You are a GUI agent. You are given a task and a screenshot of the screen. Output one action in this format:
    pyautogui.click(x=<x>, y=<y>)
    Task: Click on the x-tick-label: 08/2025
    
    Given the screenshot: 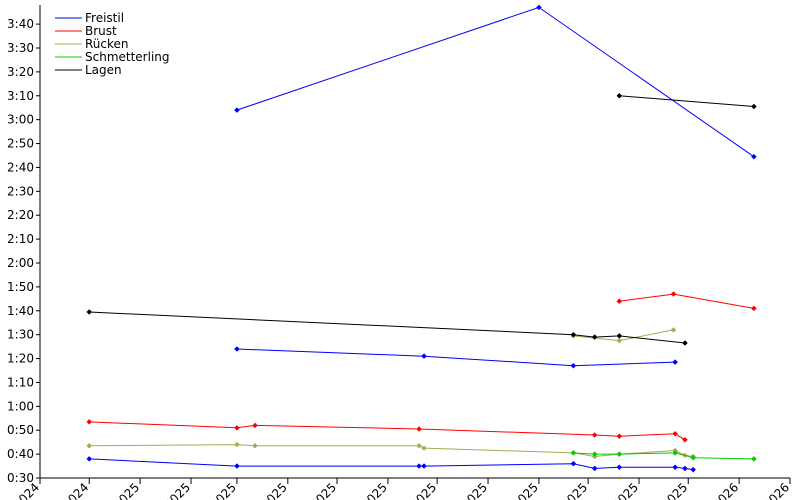 What is the action you would take?
    pyautogui.click(x=467, y=490)
    